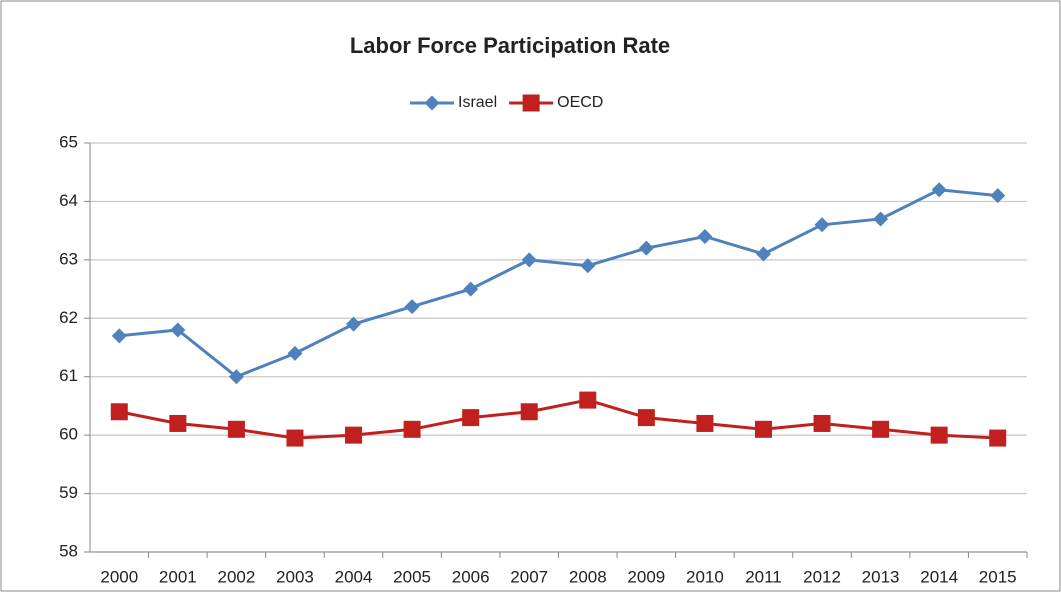 The image size is (1061, 592). I want to click on y-tick-label: 61, so click(68, 375).